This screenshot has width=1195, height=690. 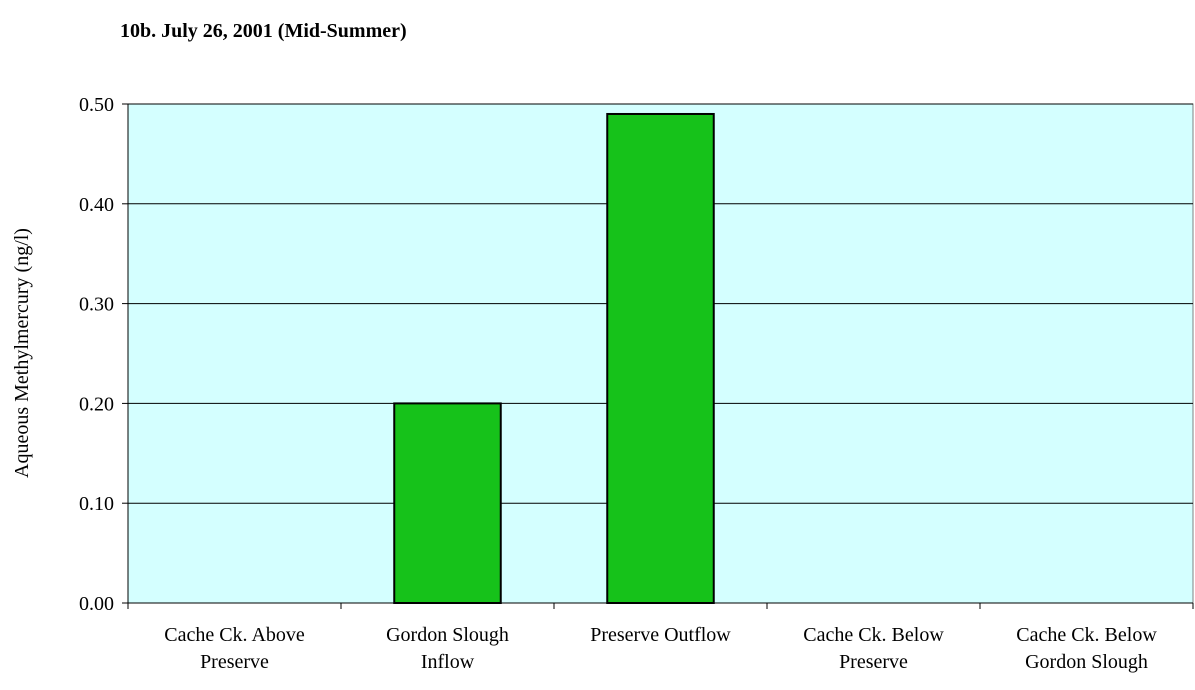 What do you see at coordinates (660, 635) in the screenshot?
I see `x-tick-label: Preserve Outflow` at bounding box center [660, 635].